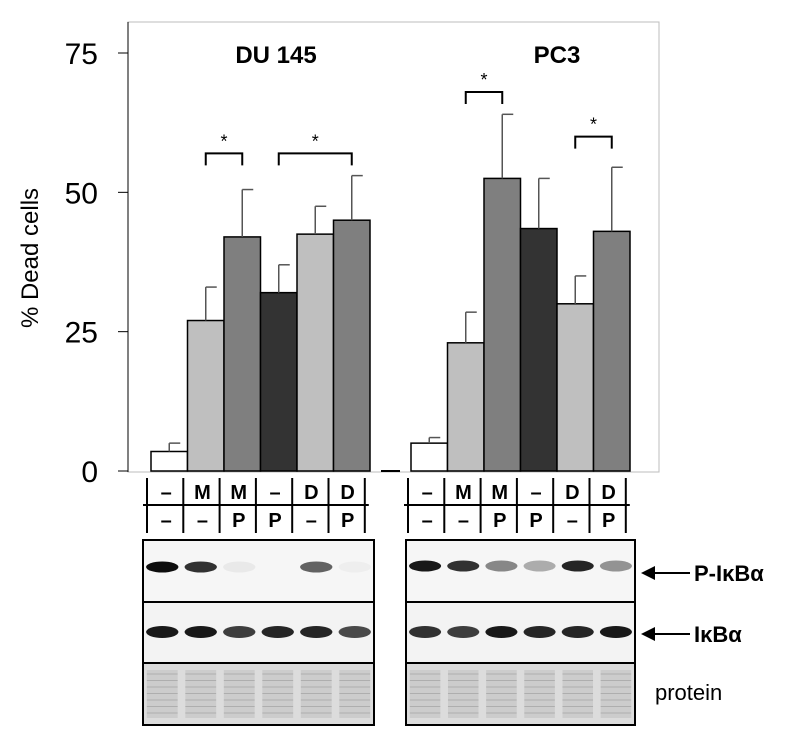 This screenshot has width=785, height=745. Describe the element at coordinates (258, 571) in the screenshot. I see `blot-pikba-du145` at that location.